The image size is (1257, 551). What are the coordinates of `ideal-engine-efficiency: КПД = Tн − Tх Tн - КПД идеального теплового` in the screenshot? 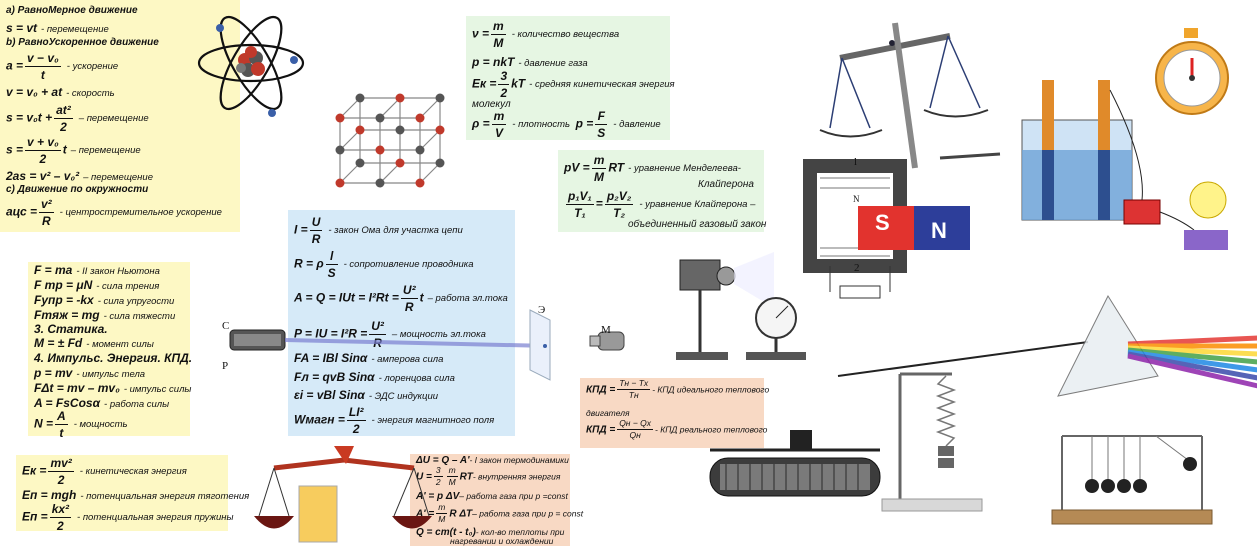 It's located at (678, 389).